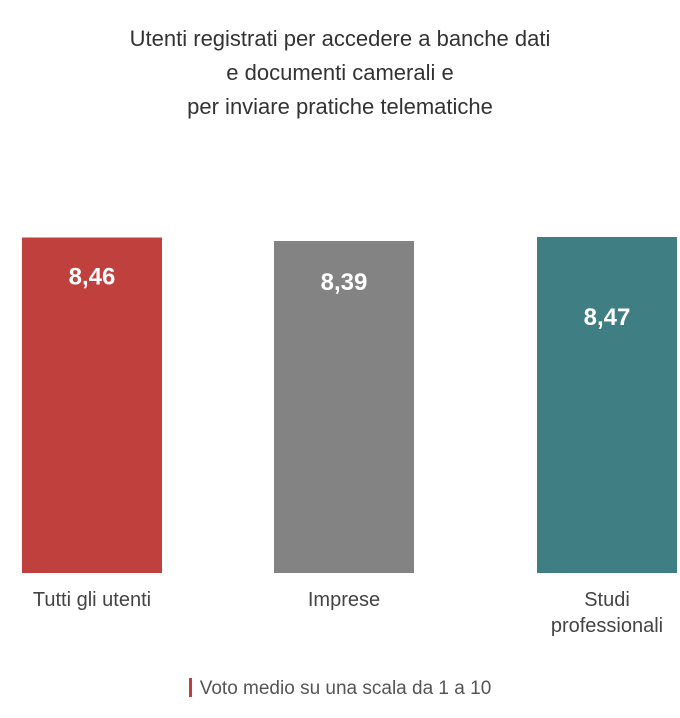 This screenshot has width=680, height=718. What do you see at coordinates (340, 106) in the screenshot?
I see `chart-title-line-3: per inviare pratiche telematiche` at bounding box center [340, 106].